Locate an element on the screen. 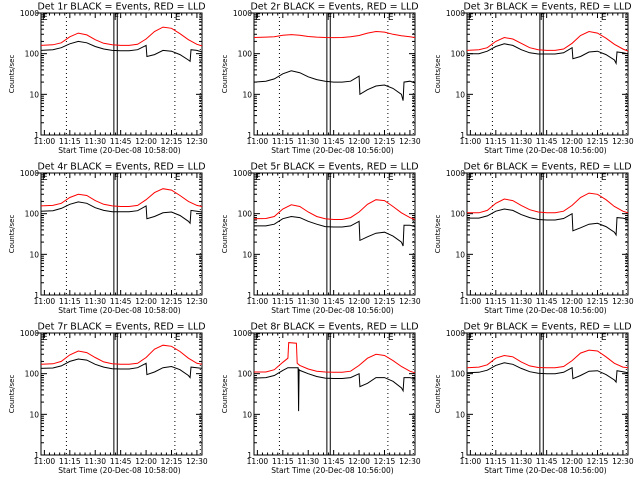  panel-title: Det 5r BLACK = Events, RED = LLD is located at coordinates (334, 167).